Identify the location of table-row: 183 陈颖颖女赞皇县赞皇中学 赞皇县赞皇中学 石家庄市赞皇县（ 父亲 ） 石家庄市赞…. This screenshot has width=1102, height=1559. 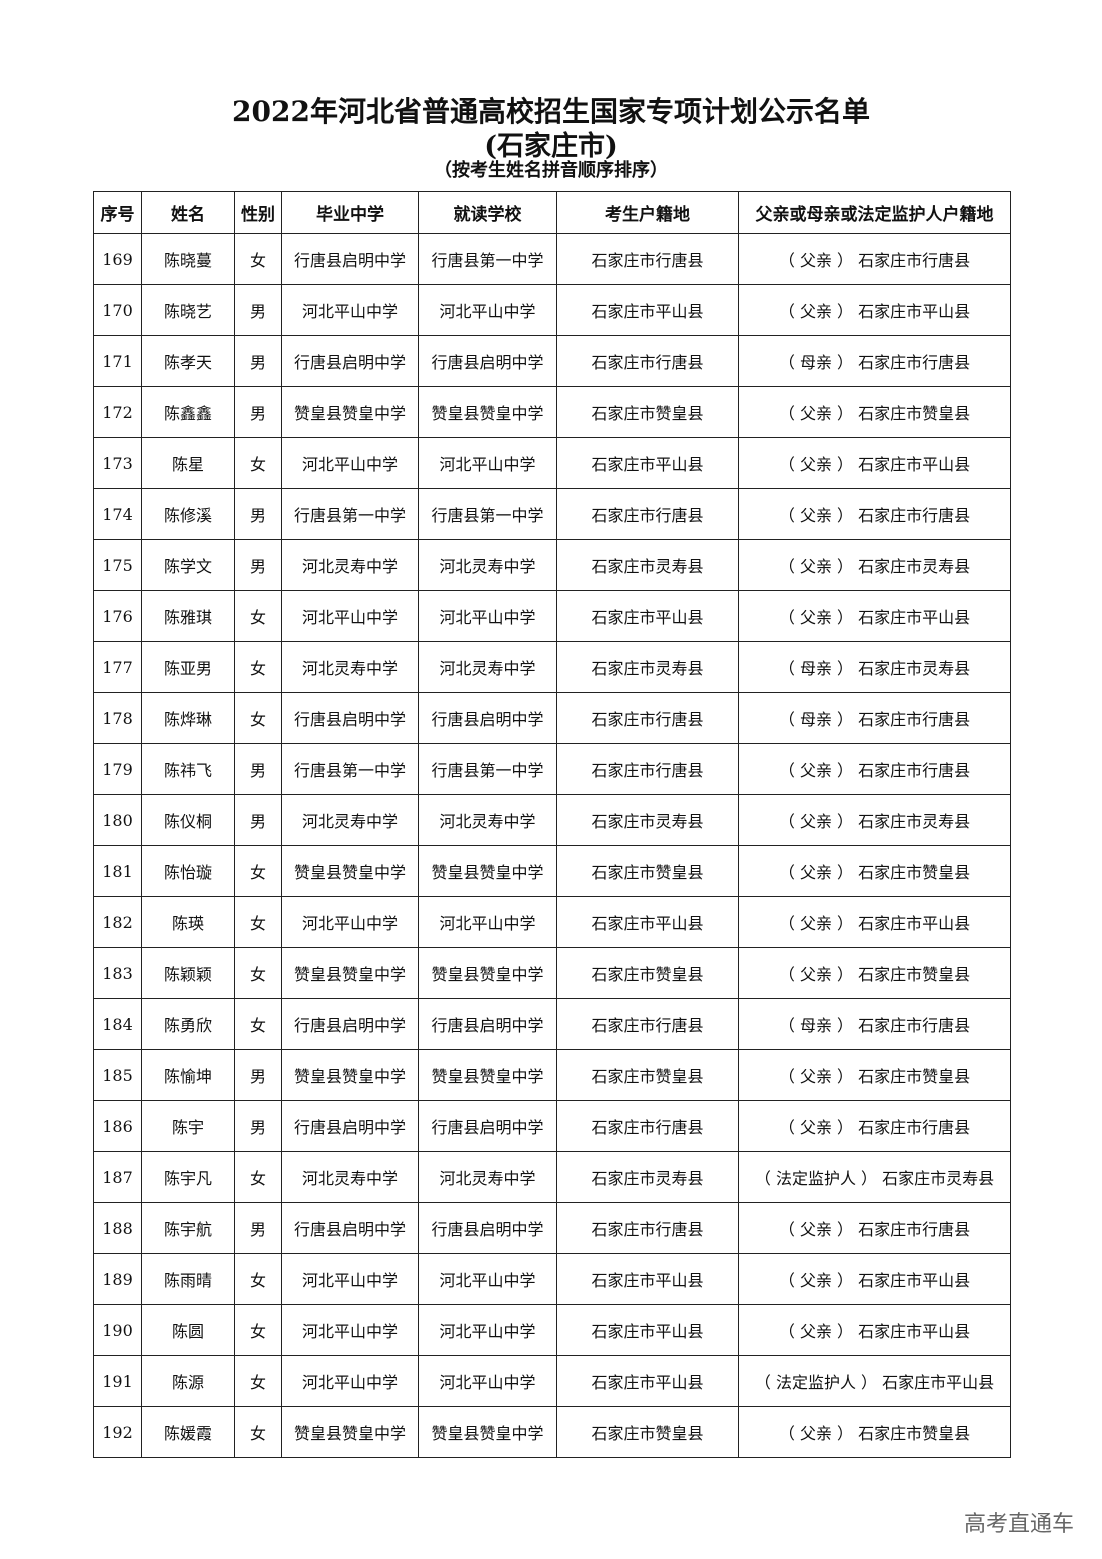
(552, 973).